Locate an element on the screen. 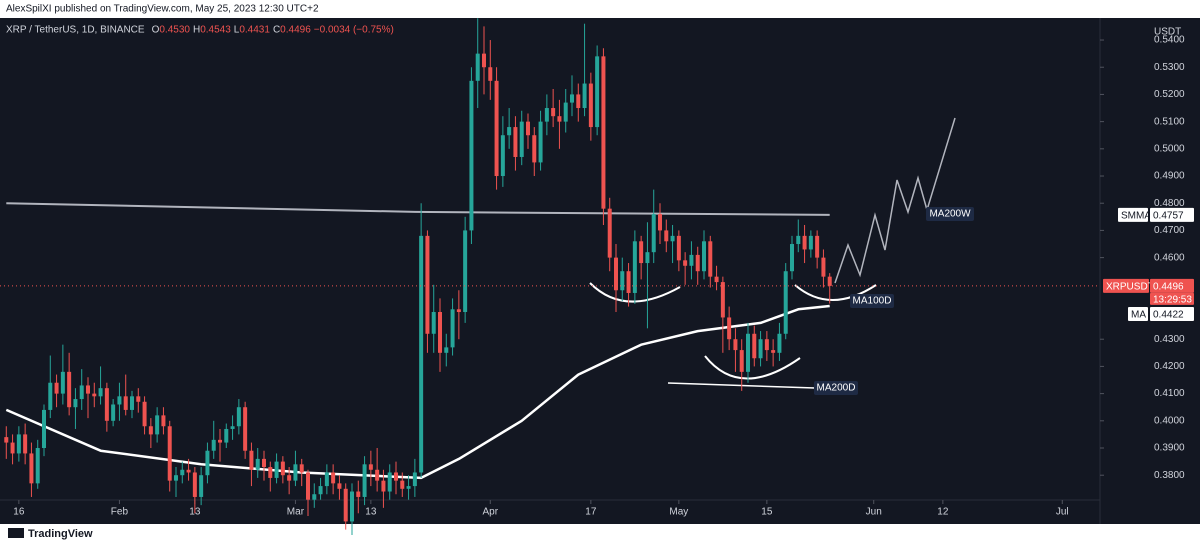 The image size is (1200, 546). x-tick-label: 13 is located at coordinates (371, 512).